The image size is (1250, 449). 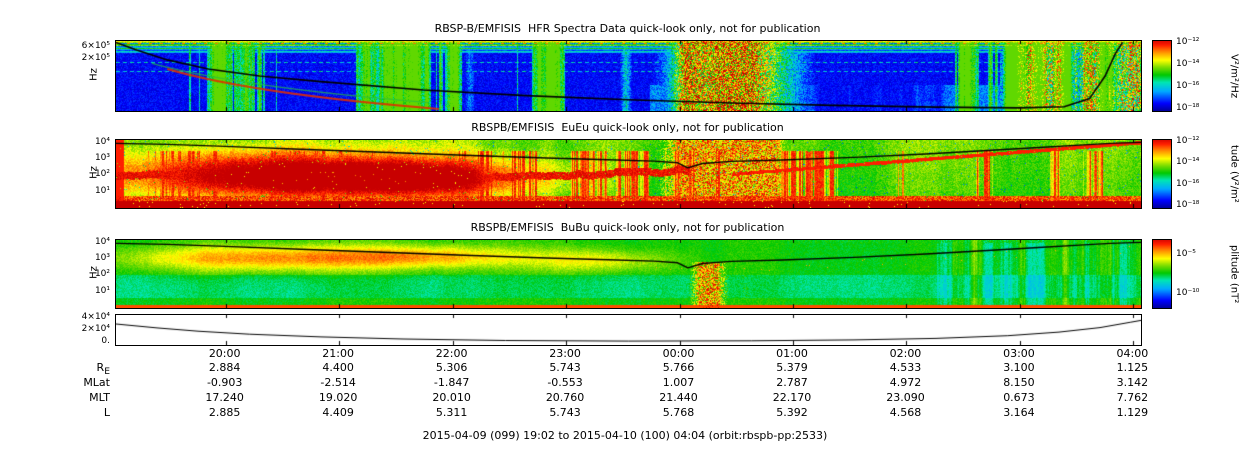 What do you see at coordinates (1188, 293) in the screenshot?
I see `colorbar-tick-label: 10⁻¹⁰` at bounding box center [1188, 293].